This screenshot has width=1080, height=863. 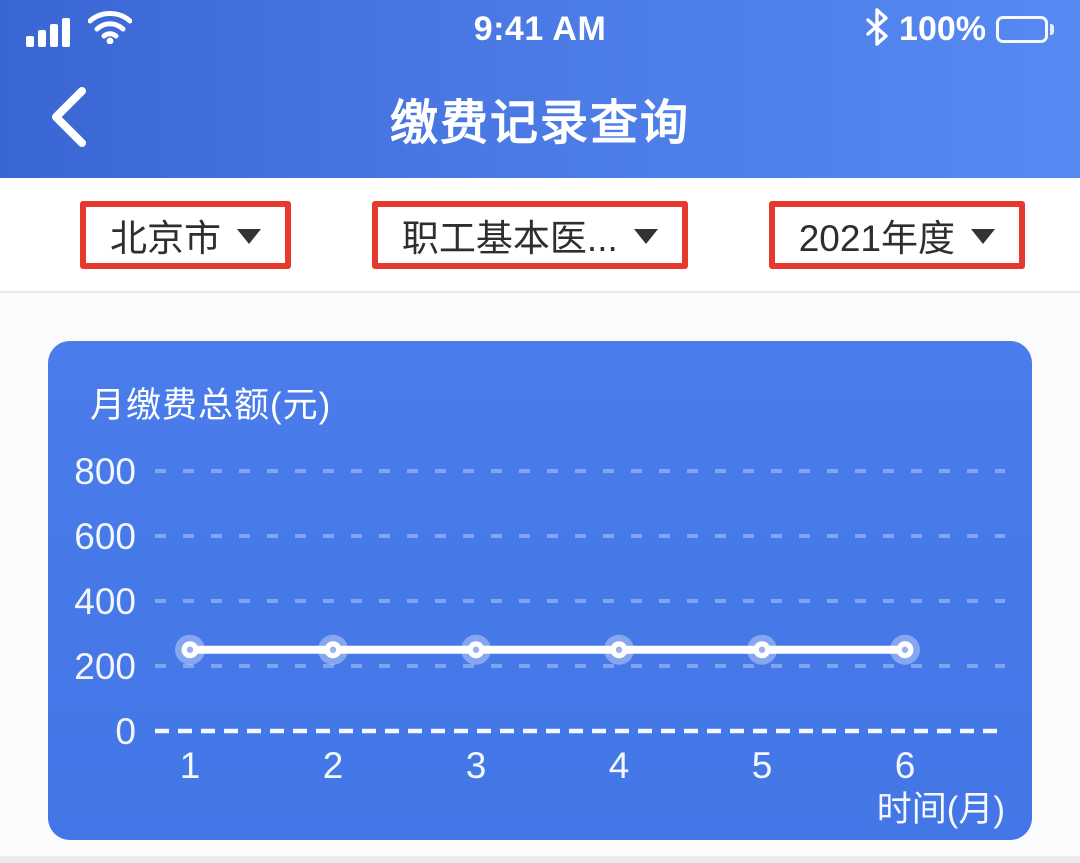 I want to click on back-button, so click(x=68, y=118).